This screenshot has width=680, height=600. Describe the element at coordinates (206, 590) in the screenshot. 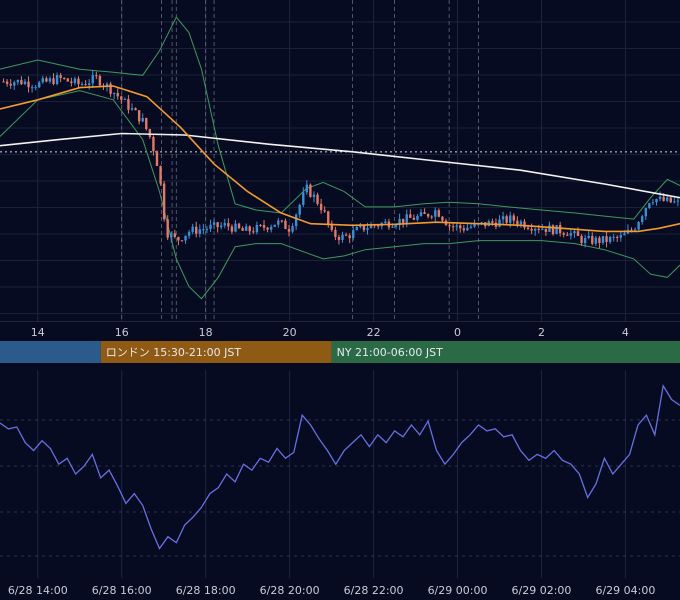

I see `bottom-axis-tick-label: 6/28 18:00` at that location.